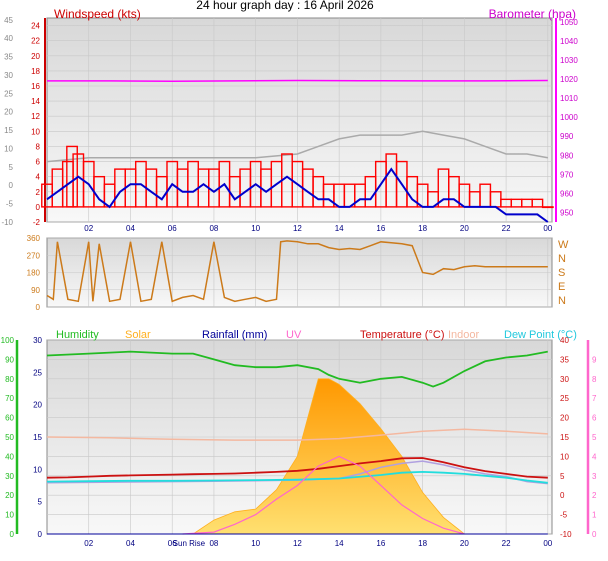  Describe the element at coordinates (567, 155) in the screenshot. I see `y-tick-label-barometer: 980` at that location.